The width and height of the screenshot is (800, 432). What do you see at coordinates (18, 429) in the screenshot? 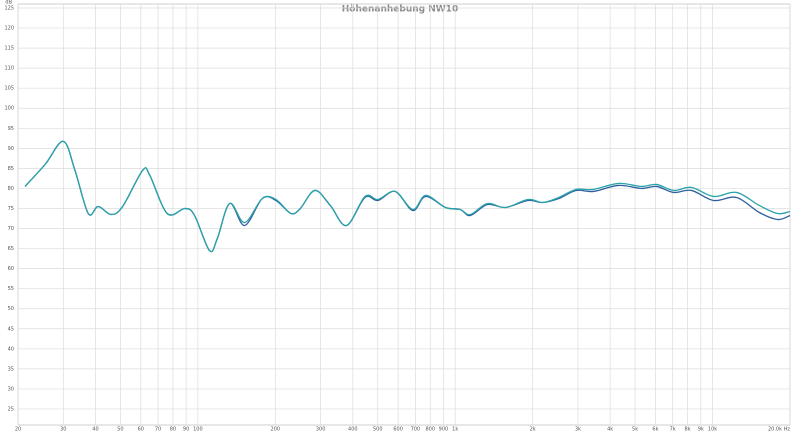
I see `x-tick-label: 20` at bounding box center [18, 429].